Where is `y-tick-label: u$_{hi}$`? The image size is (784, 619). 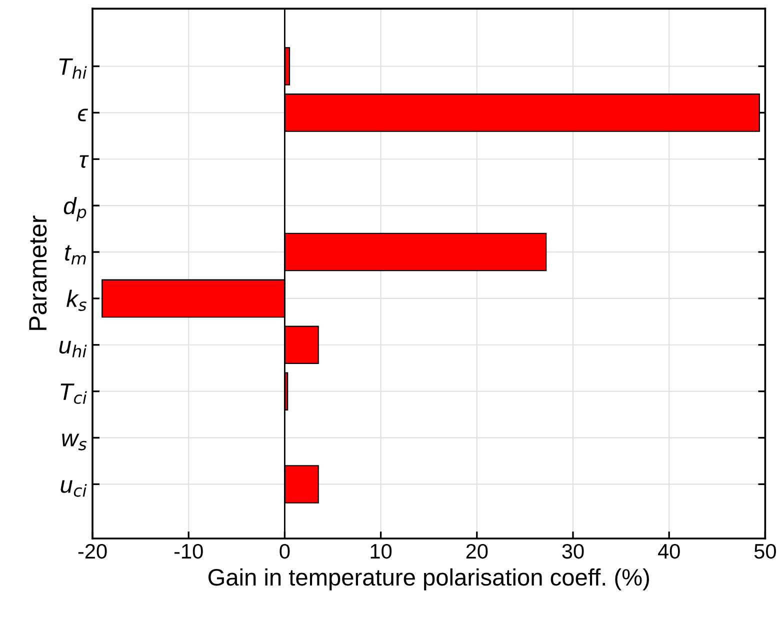 y-tick-label: u$_{hi}$ is located at coordinates (73, 349).